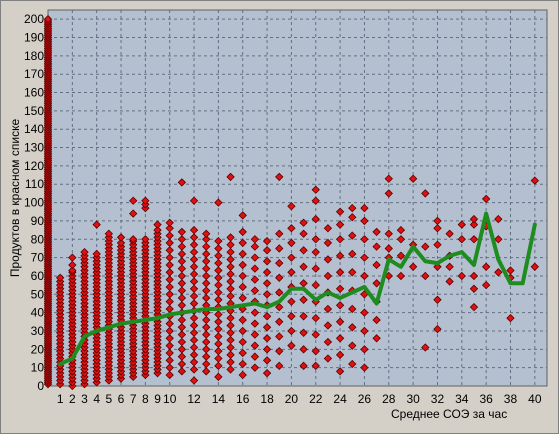  What do you see at coordinates (15, 198) in the screenshot?
I see `y-axis-title: Продуктов в красном списке` at bounding box center [15, 198].